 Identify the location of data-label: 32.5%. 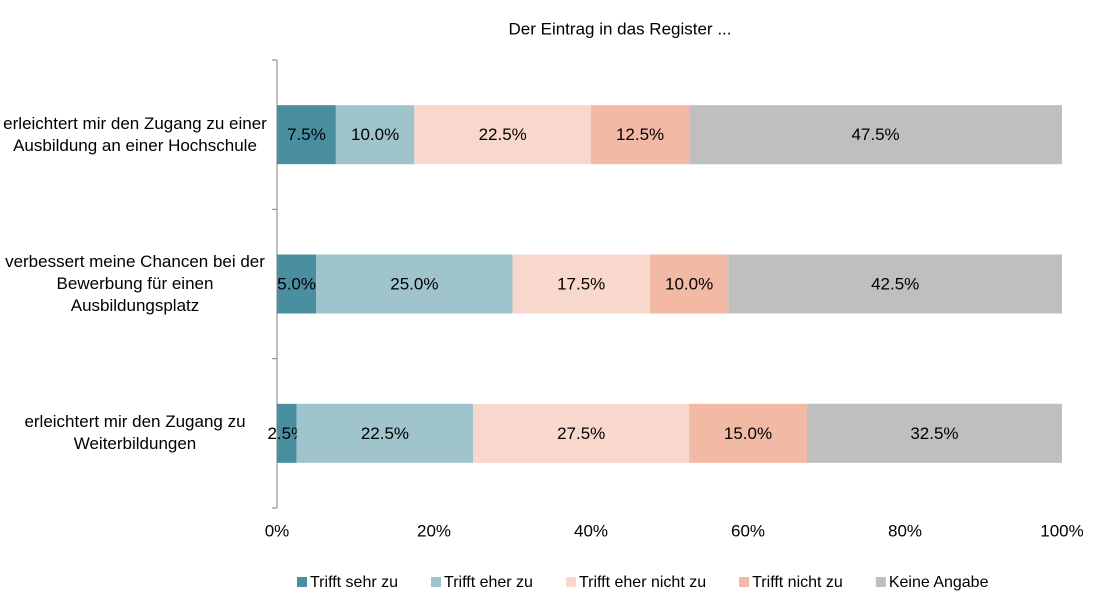
(934, 433).